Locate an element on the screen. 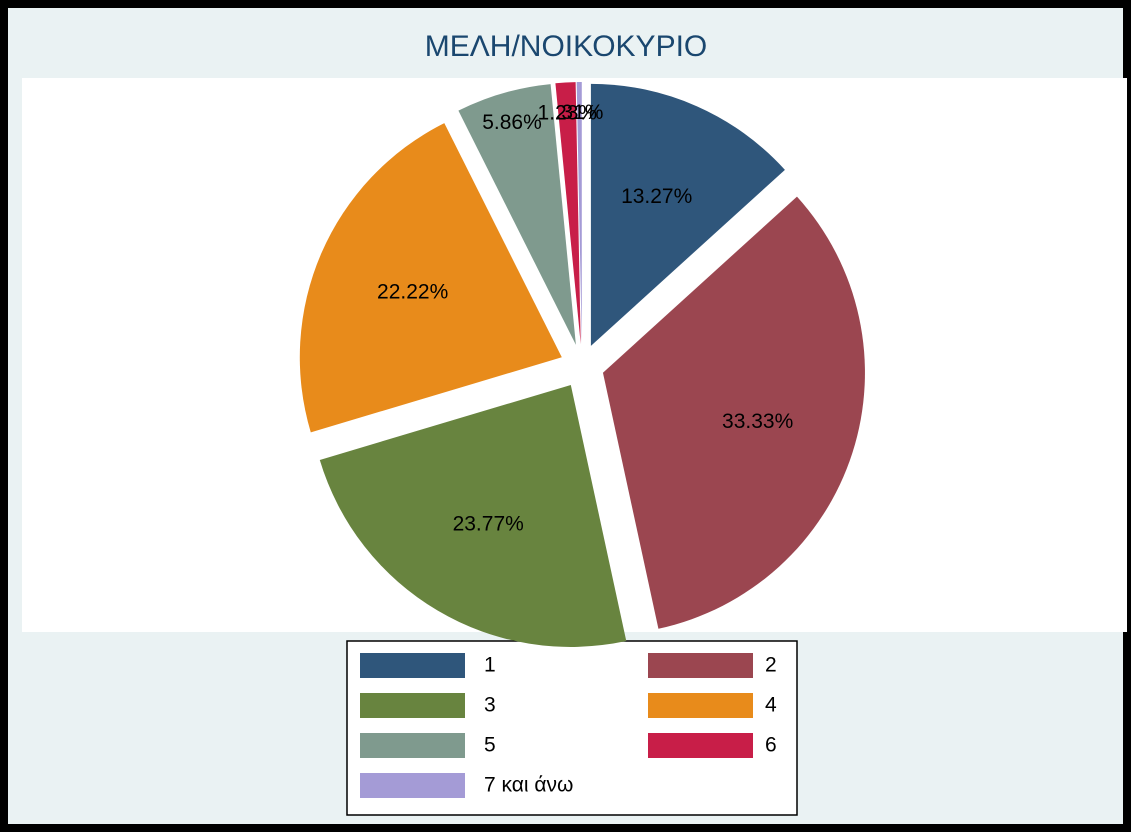  chart-title: ΜΕΛΗ/ΝΟΙΚΟΚΥΡΙΟ is located at coordinates (566, 46).